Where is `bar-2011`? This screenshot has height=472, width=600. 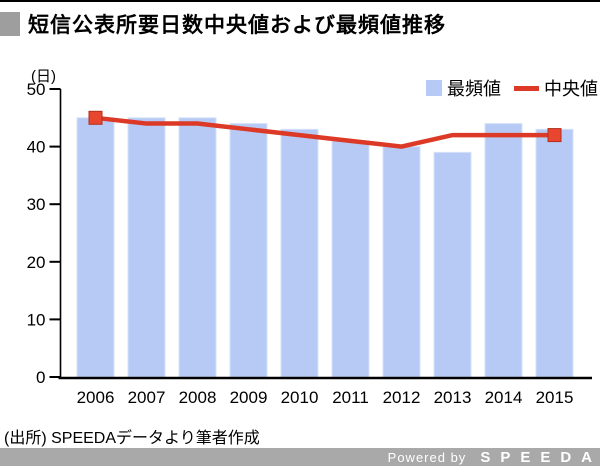 bar-2011 is located at coordinates (350, 259).